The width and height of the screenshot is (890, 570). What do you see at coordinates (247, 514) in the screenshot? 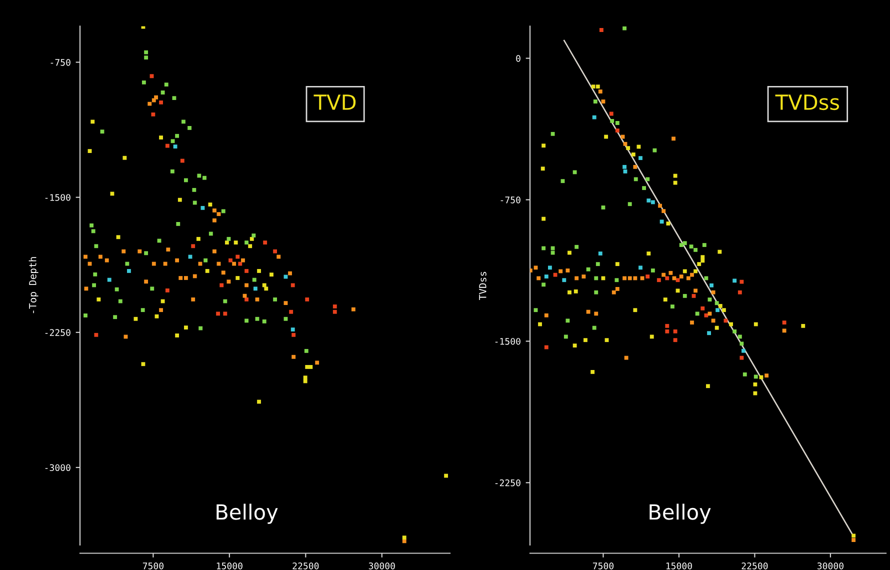
I see `annotation: Belloy` at bounding box center [247, 514].